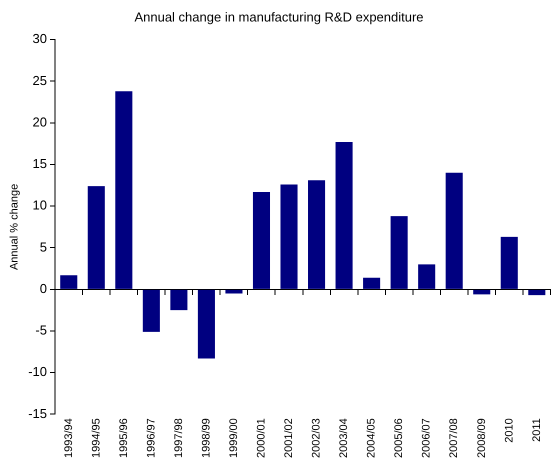 This screenshot has width=554, height=464. I want to click on y-tick-label: 10, so click(39, 205).